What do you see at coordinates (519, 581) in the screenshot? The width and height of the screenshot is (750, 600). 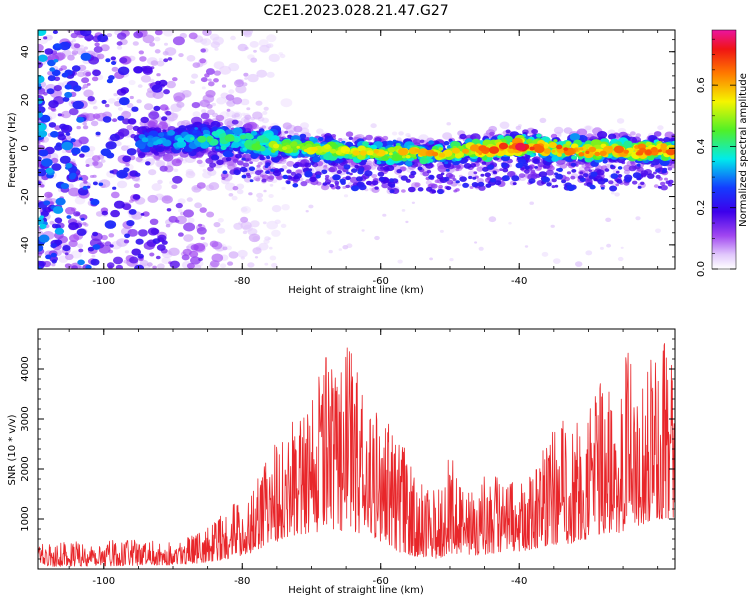 I see `x-tick-label: -40` at bounding box center [519, 581].